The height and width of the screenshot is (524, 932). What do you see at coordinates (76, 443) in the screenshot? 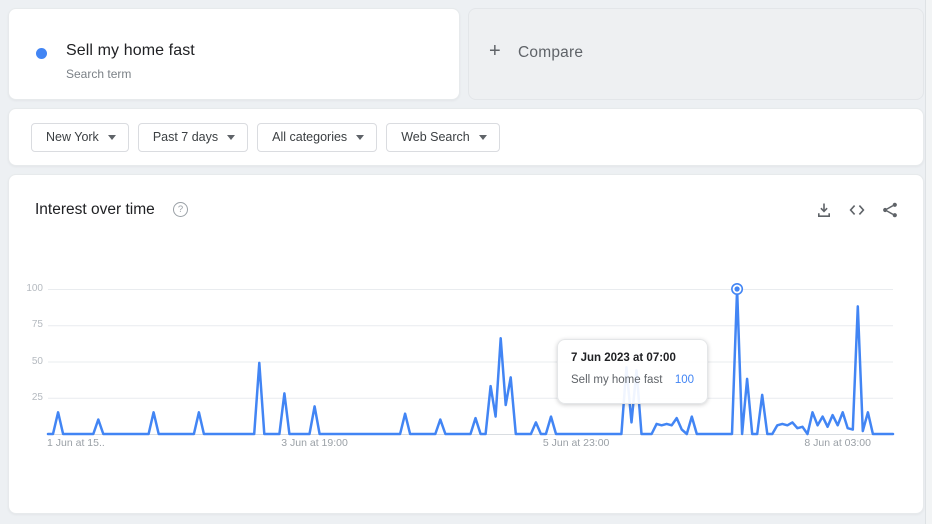
I see `x-tick-1: 1 Jun at 15..` at bounding box center [76, 443].